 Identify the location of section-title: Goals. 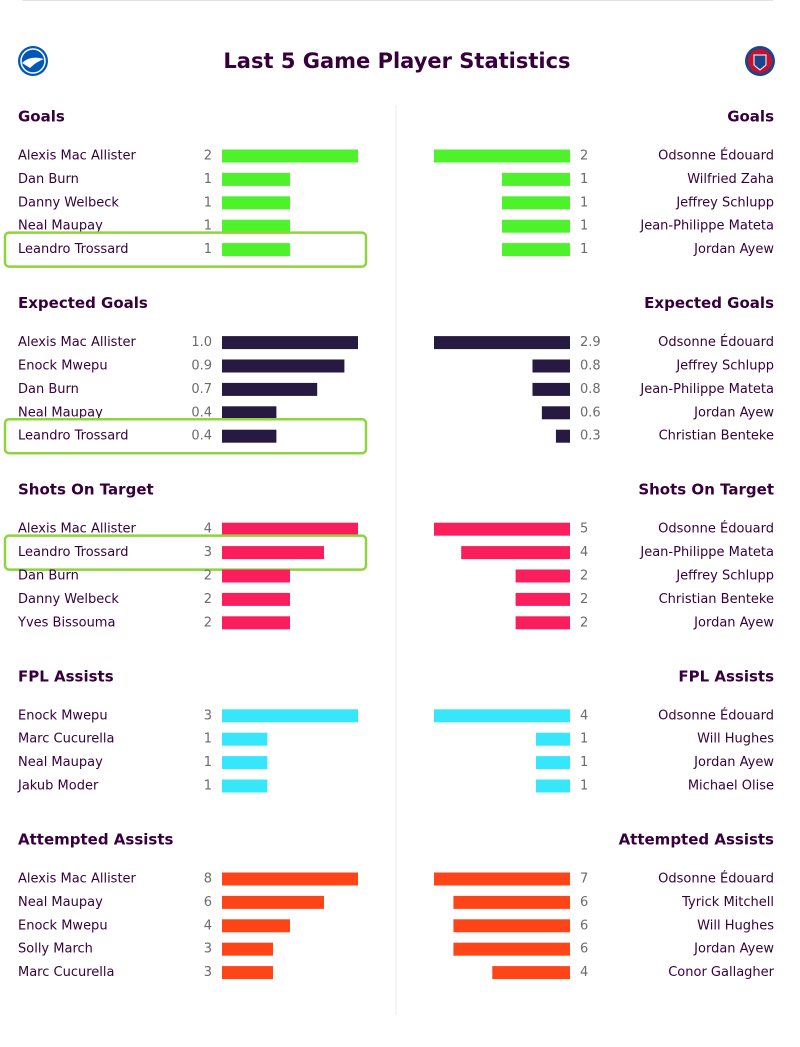
(41, 117).